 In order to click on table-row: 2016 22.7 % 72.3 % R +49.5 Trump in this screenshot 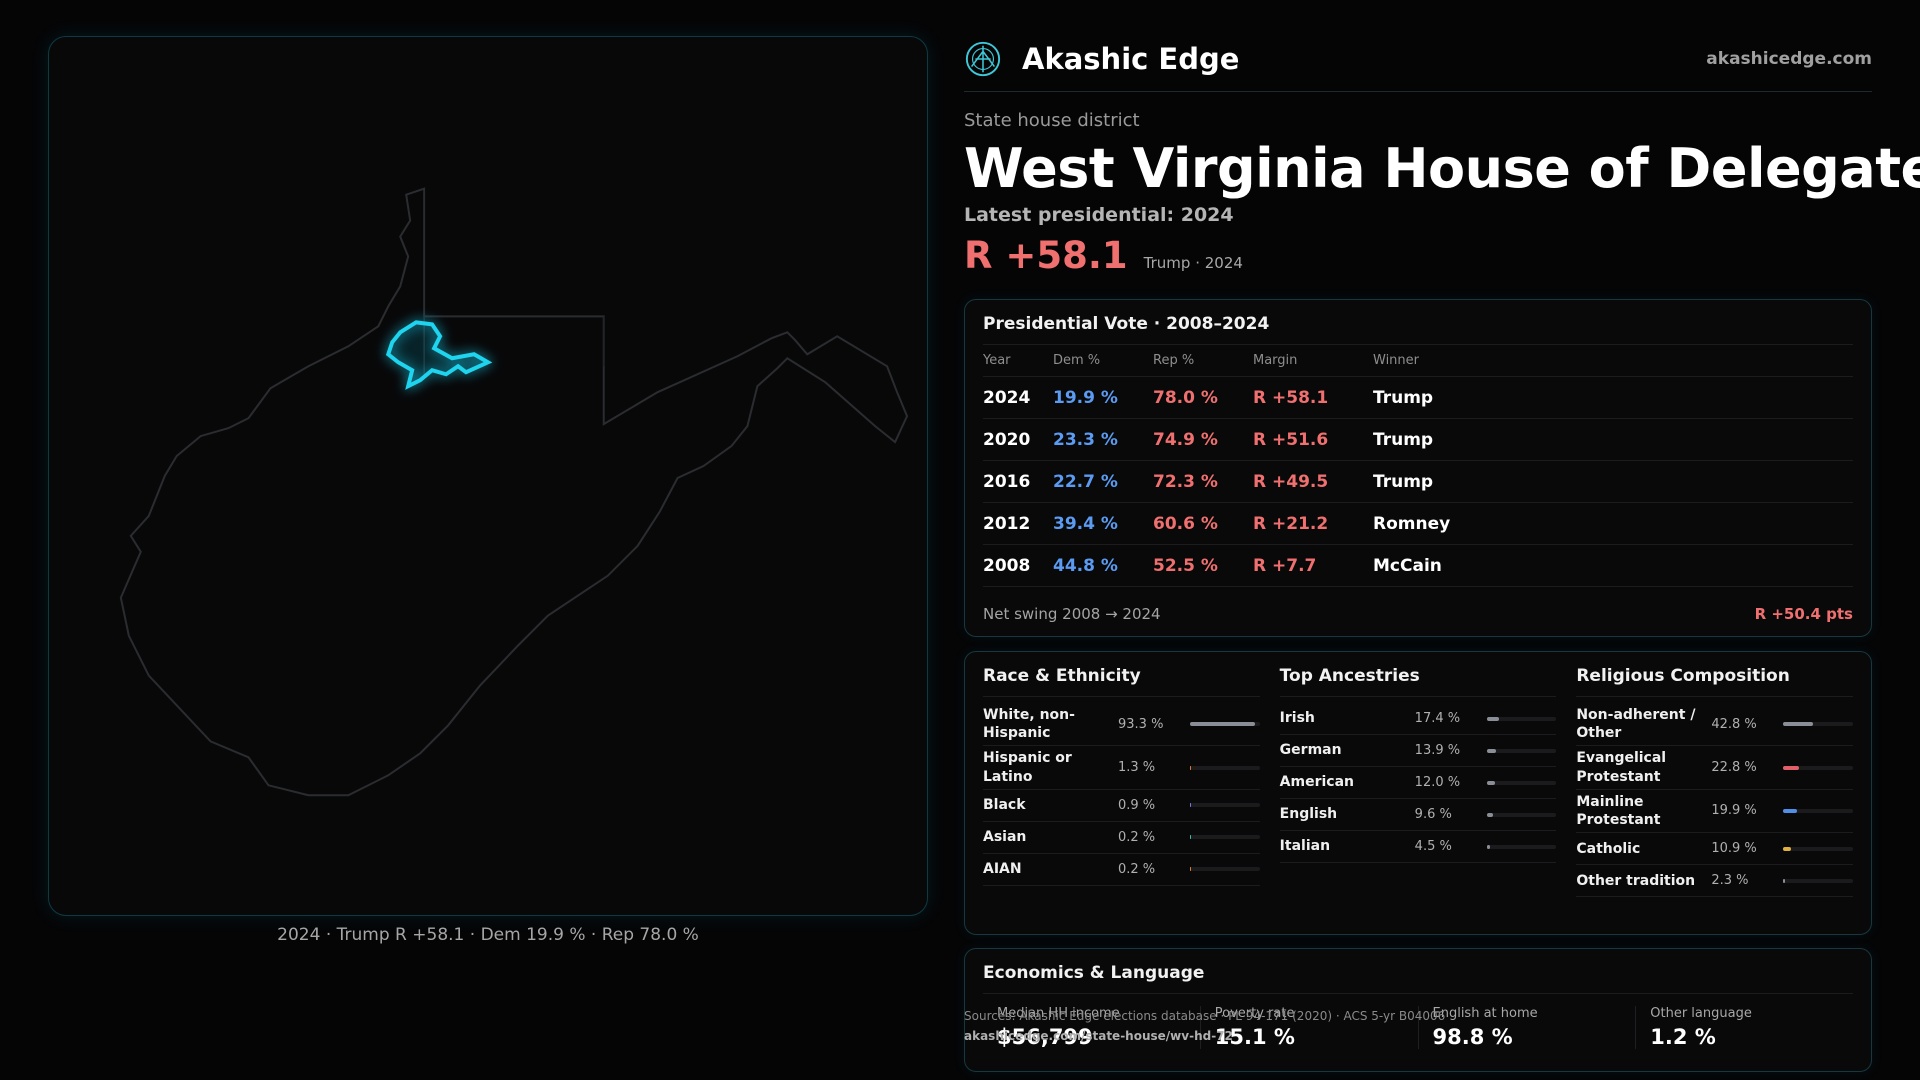, I will do `click(1418, 482)`.